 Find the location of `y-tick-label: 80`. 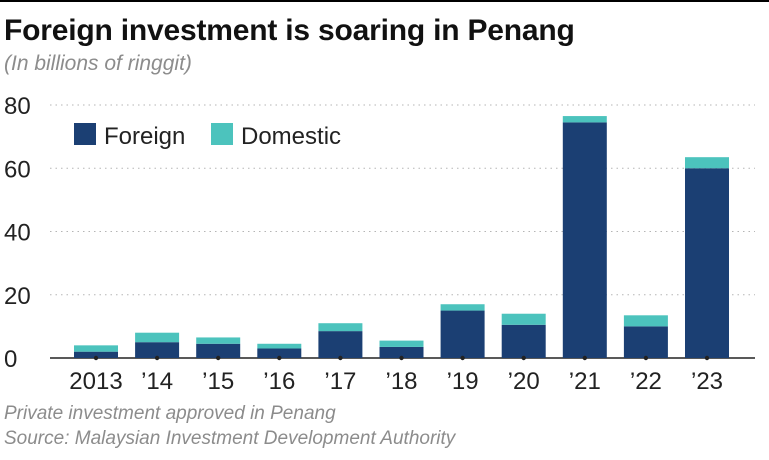

y-tick-label: 80 is located at coordinates (17, 106).